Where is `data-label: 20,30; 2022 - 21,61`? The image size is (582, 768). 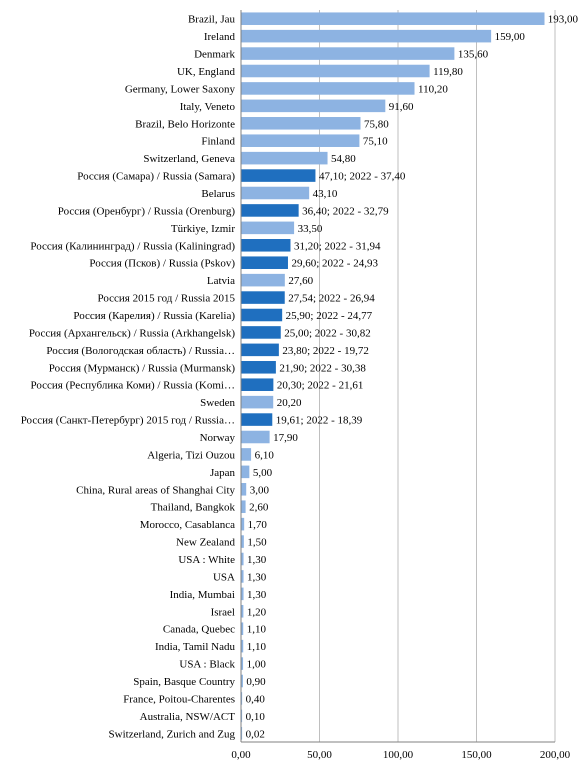
data-label: 20,30; 2022 - 21,61 is located at coordinates (320, 386).